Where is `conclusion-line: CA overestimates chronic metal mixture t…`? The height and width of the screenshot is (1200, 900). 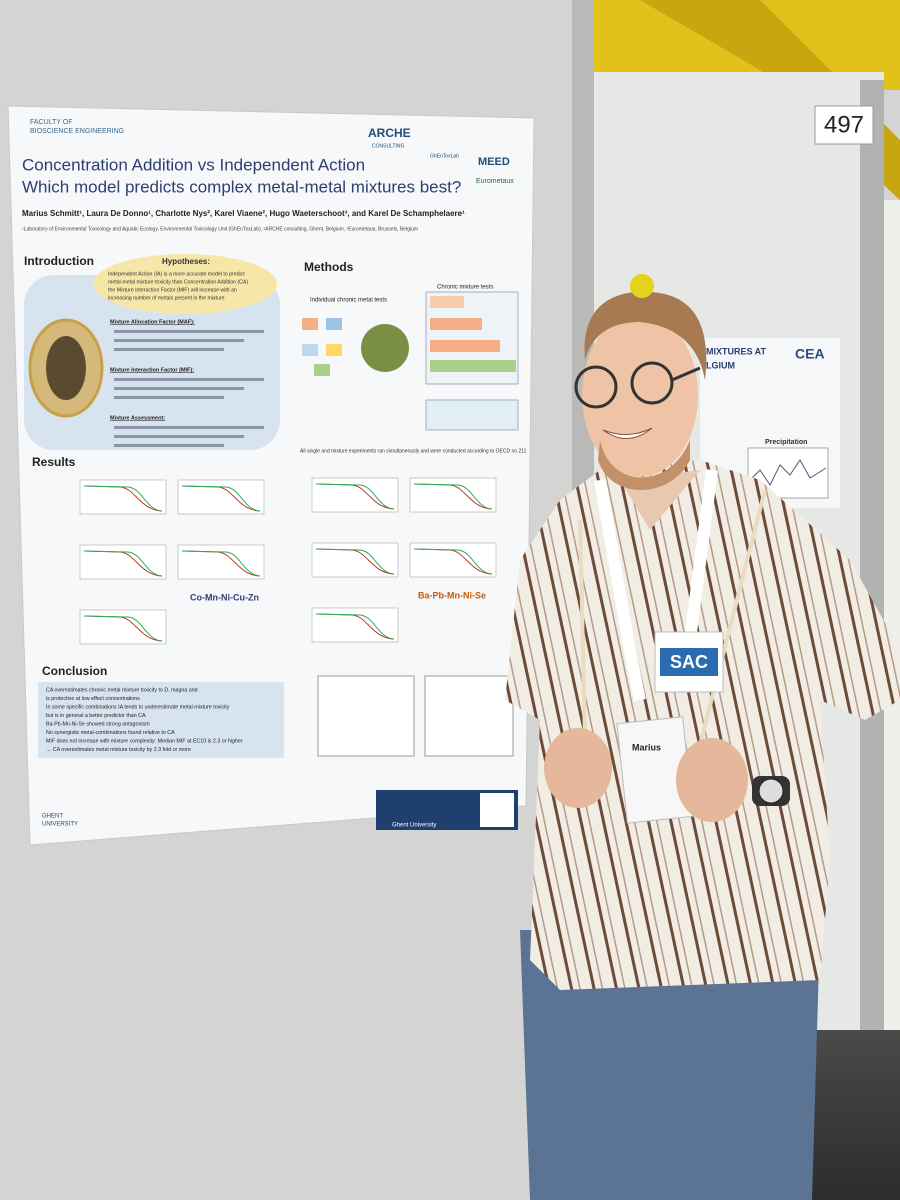
conclusion-line: CA overestimates chronic metal mixture t… is located at coordinates (122, 690).